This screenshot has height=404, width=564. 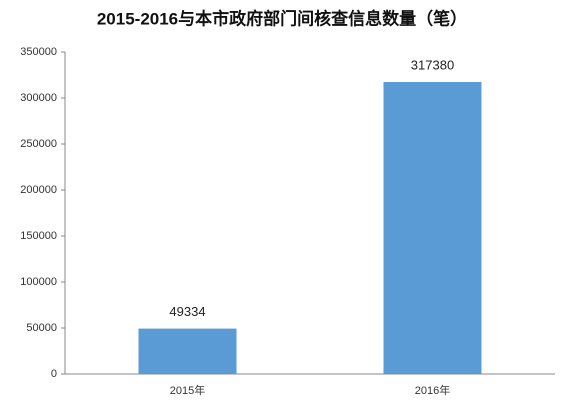 What do you see at coordinates (41, 328) in the screenshot?
I see `y-tick-label: 50000` at bounding box center [41, 328].